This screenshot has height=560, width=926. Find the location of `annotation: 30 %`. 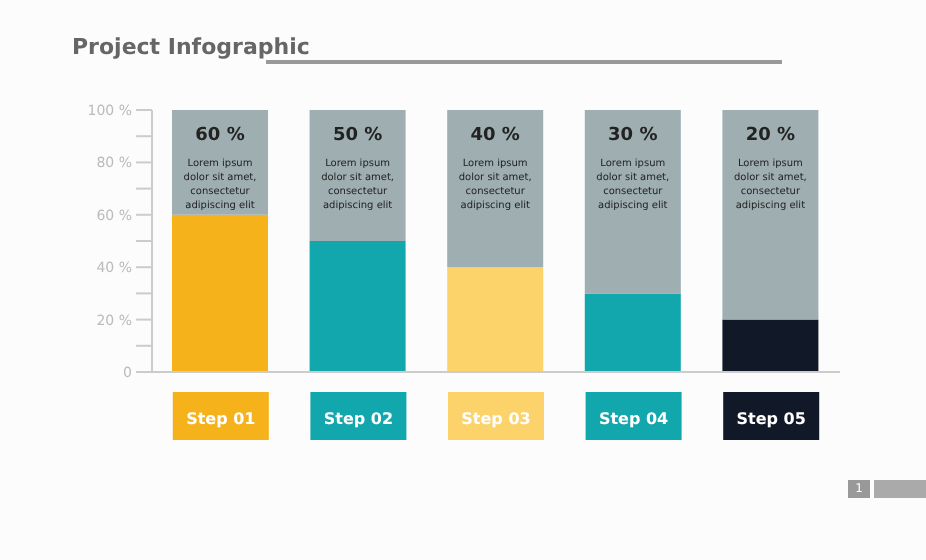

annotation: 30 % is located at coordinates (633, 136).